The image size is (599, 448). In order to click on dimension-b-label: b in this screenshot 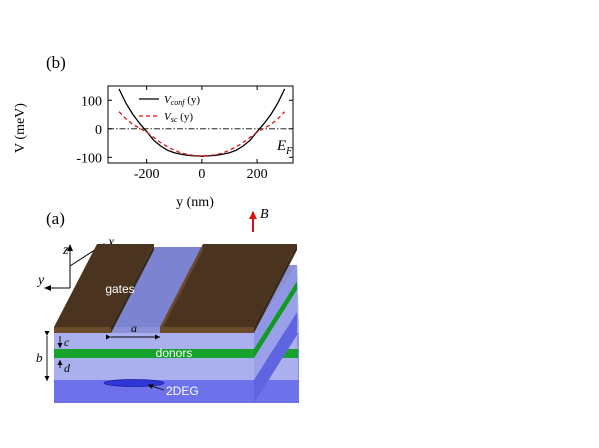, I will do `click(39, 357)`.